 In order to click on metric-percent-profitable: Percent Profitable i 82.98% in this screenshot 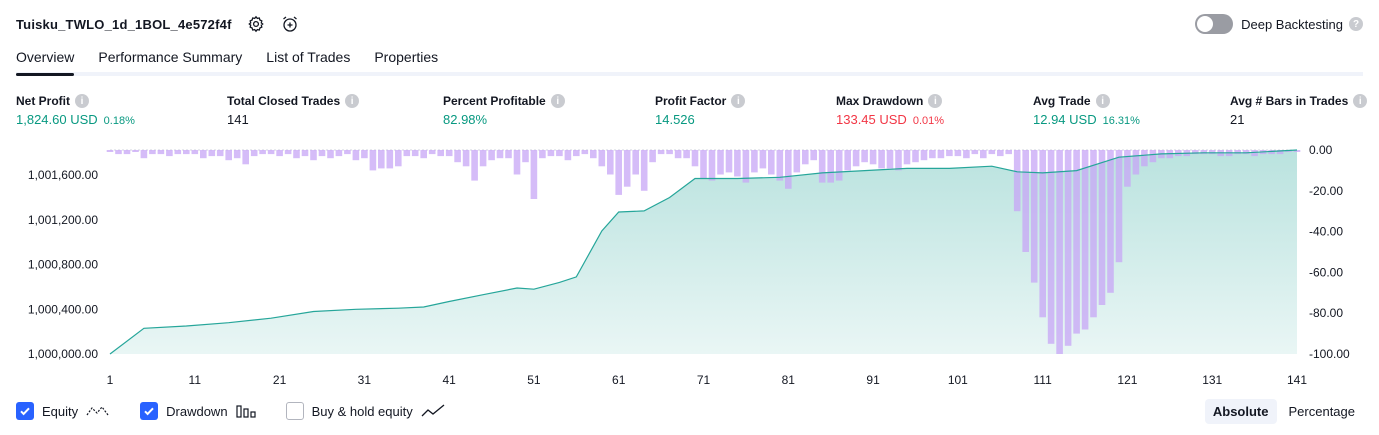, I will do `click(504, 110)`.